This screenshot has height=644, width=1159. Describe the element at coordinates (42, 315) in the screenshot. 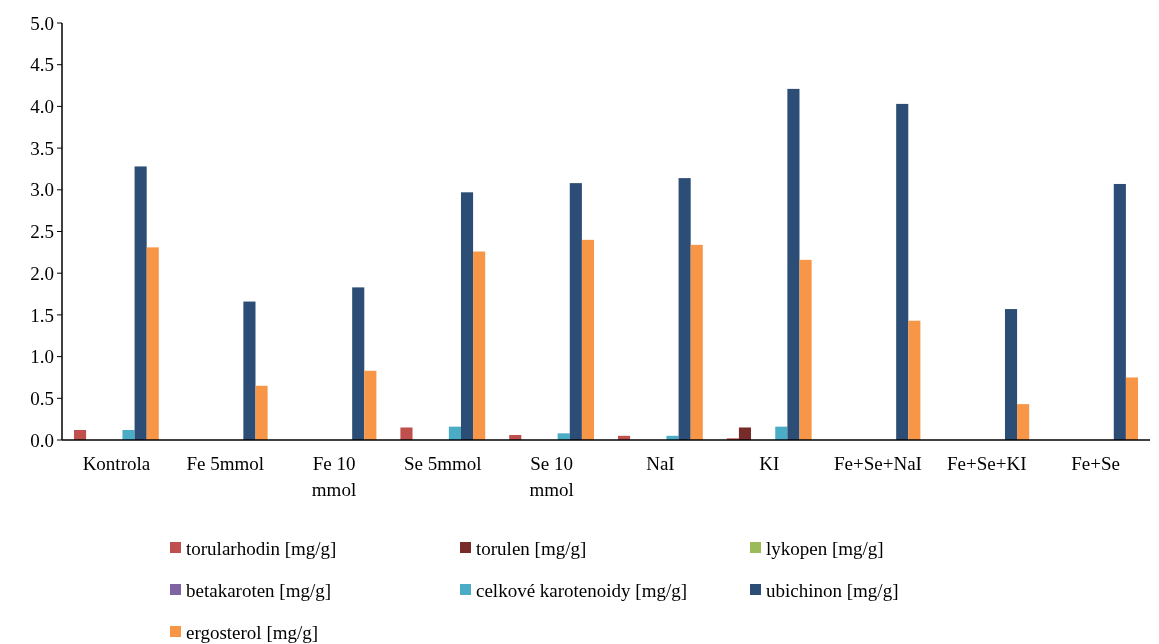

I see `y-tick-label: 1.5` at that location.